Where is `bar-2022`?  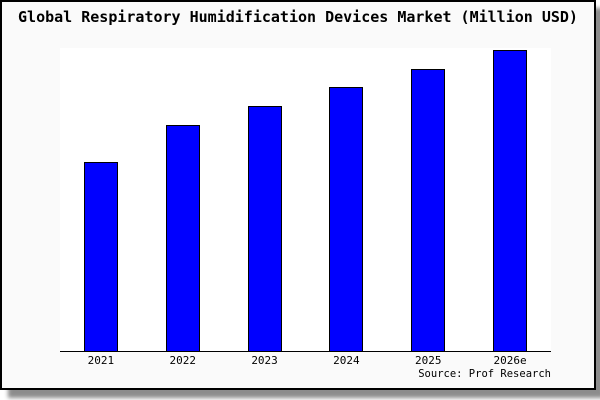
bar-2022 is located at coordinates (182, 238).